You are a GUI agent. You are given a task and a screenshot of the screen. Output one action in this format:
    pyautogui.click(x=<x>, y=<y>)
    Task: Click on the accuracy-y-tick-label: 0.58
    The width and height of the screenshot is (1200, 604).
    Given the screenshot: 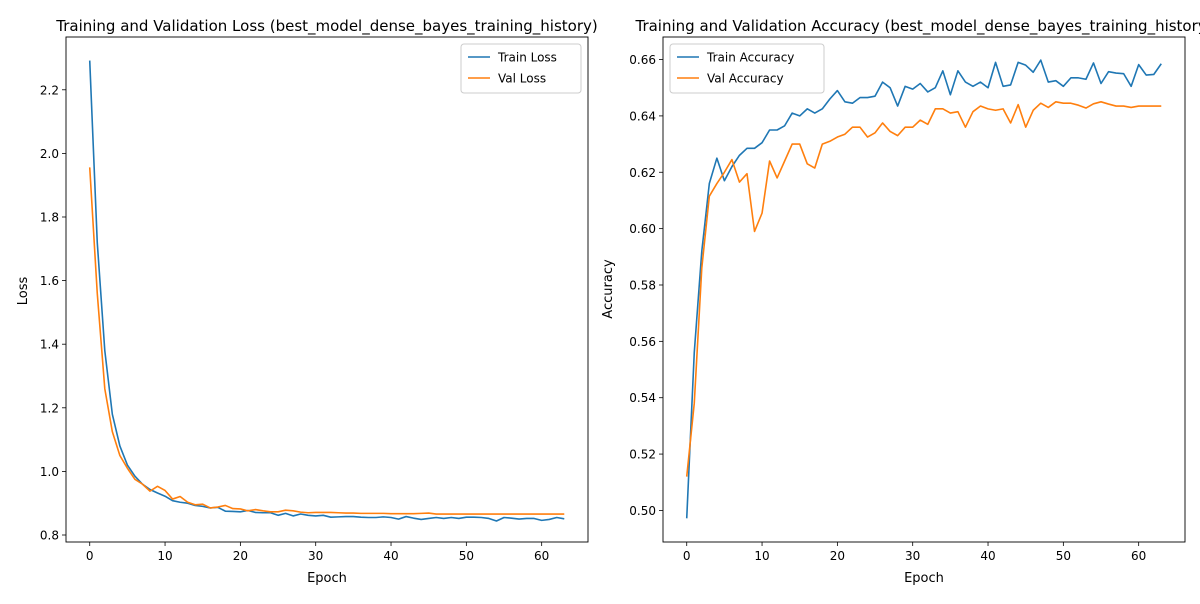 What is the action you would take?
    pyautogui.click(x=642, y=285)
    